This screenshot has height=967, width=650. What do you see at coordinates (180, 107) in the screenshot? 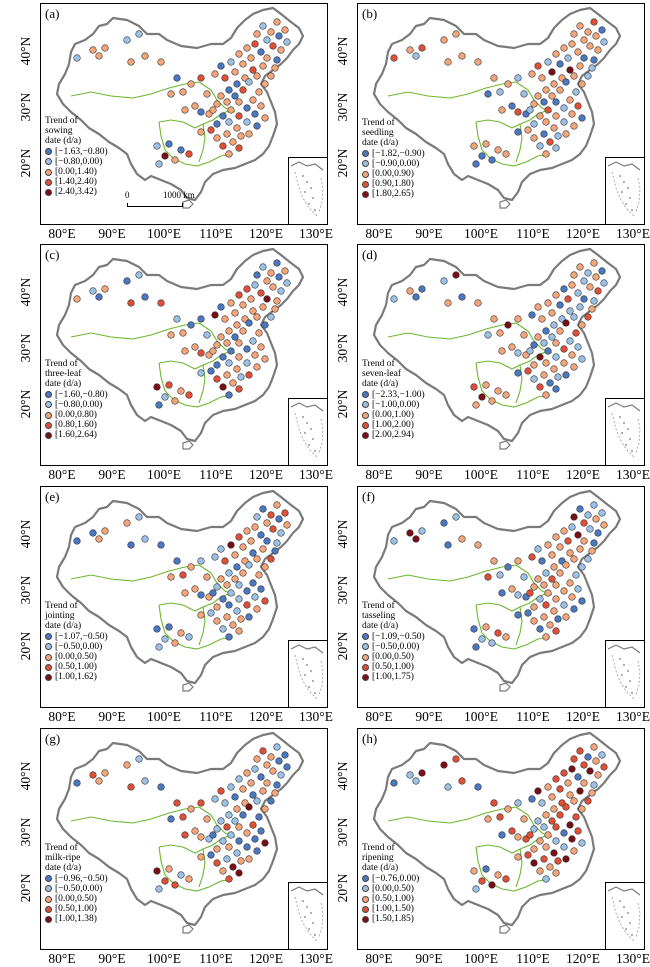
I see `china-map` at bounding box center [180, 107].